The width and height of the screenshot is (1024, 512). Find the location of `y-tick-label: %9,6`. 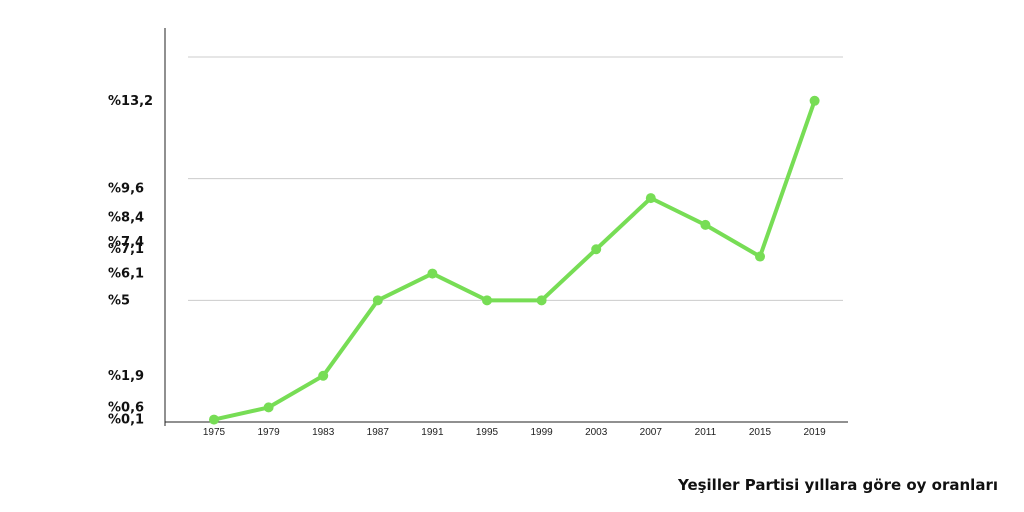

y-tick-label: %9,6 is located at coordinates (126, 188).